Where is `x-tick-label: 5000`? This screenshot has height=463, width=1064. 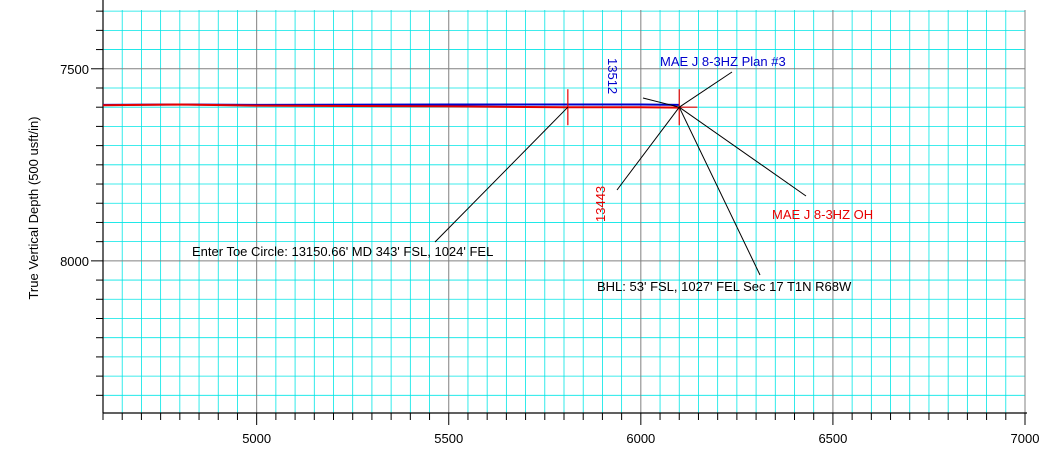 x-tick-label: 5000 is located at coordinates (256, 438).